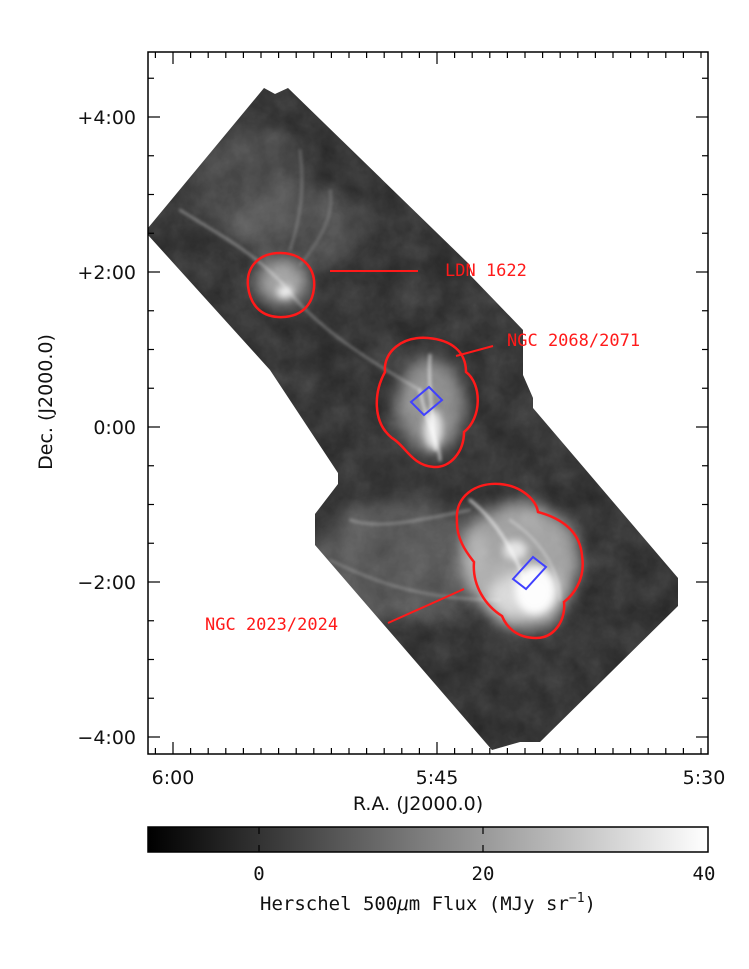  I want to click on y-tick-label: +2:00, so click(106, 273).